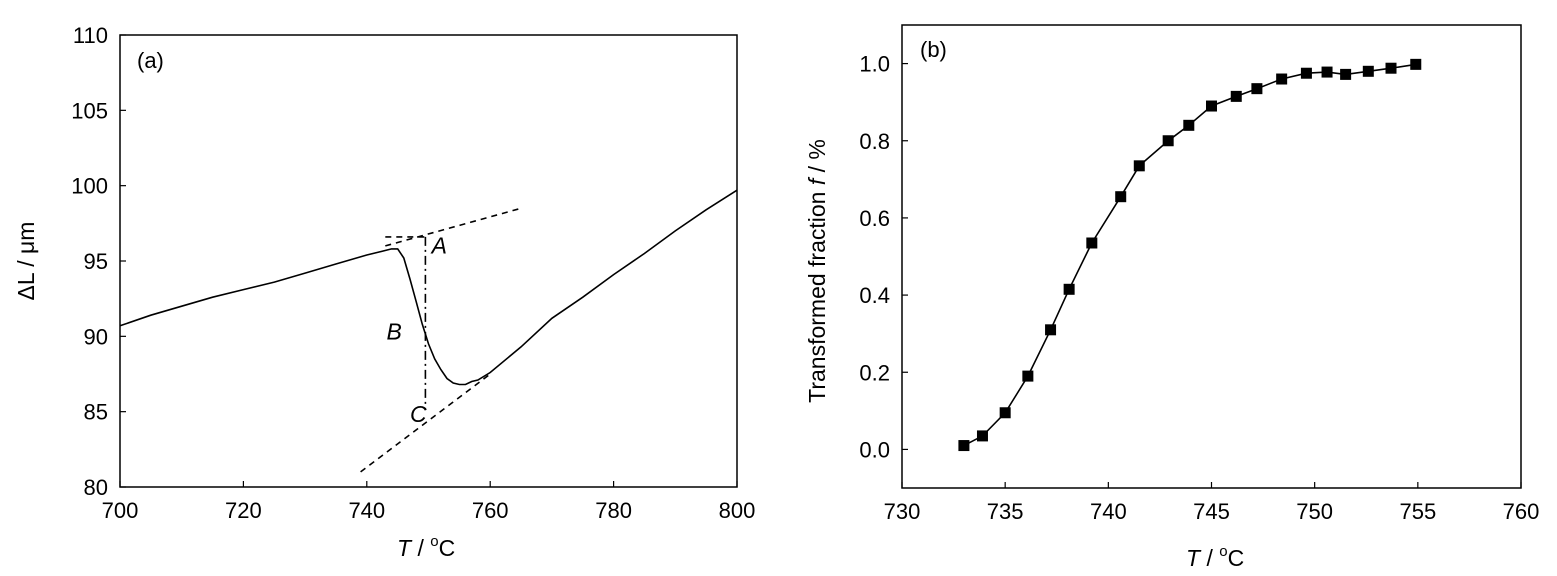 This screenshot has height=576, width=1557. What do you see at coordinates (874, 64) in the screenshot?
I see `y-tick-label: 1.0` at bounding box center [874, 64].